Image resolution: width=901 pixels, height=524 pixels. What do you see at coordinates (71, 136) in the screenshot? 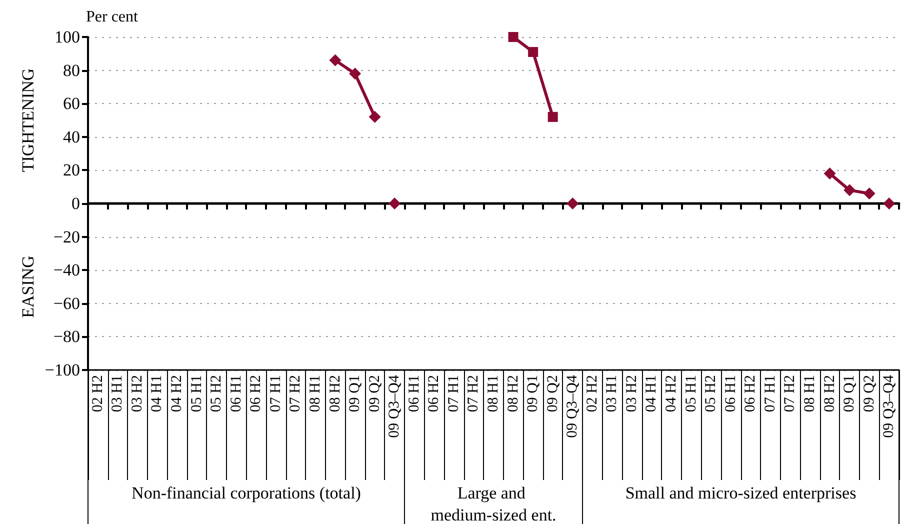
I see `y-tick-label: 40` at bounding box center [71, 136].